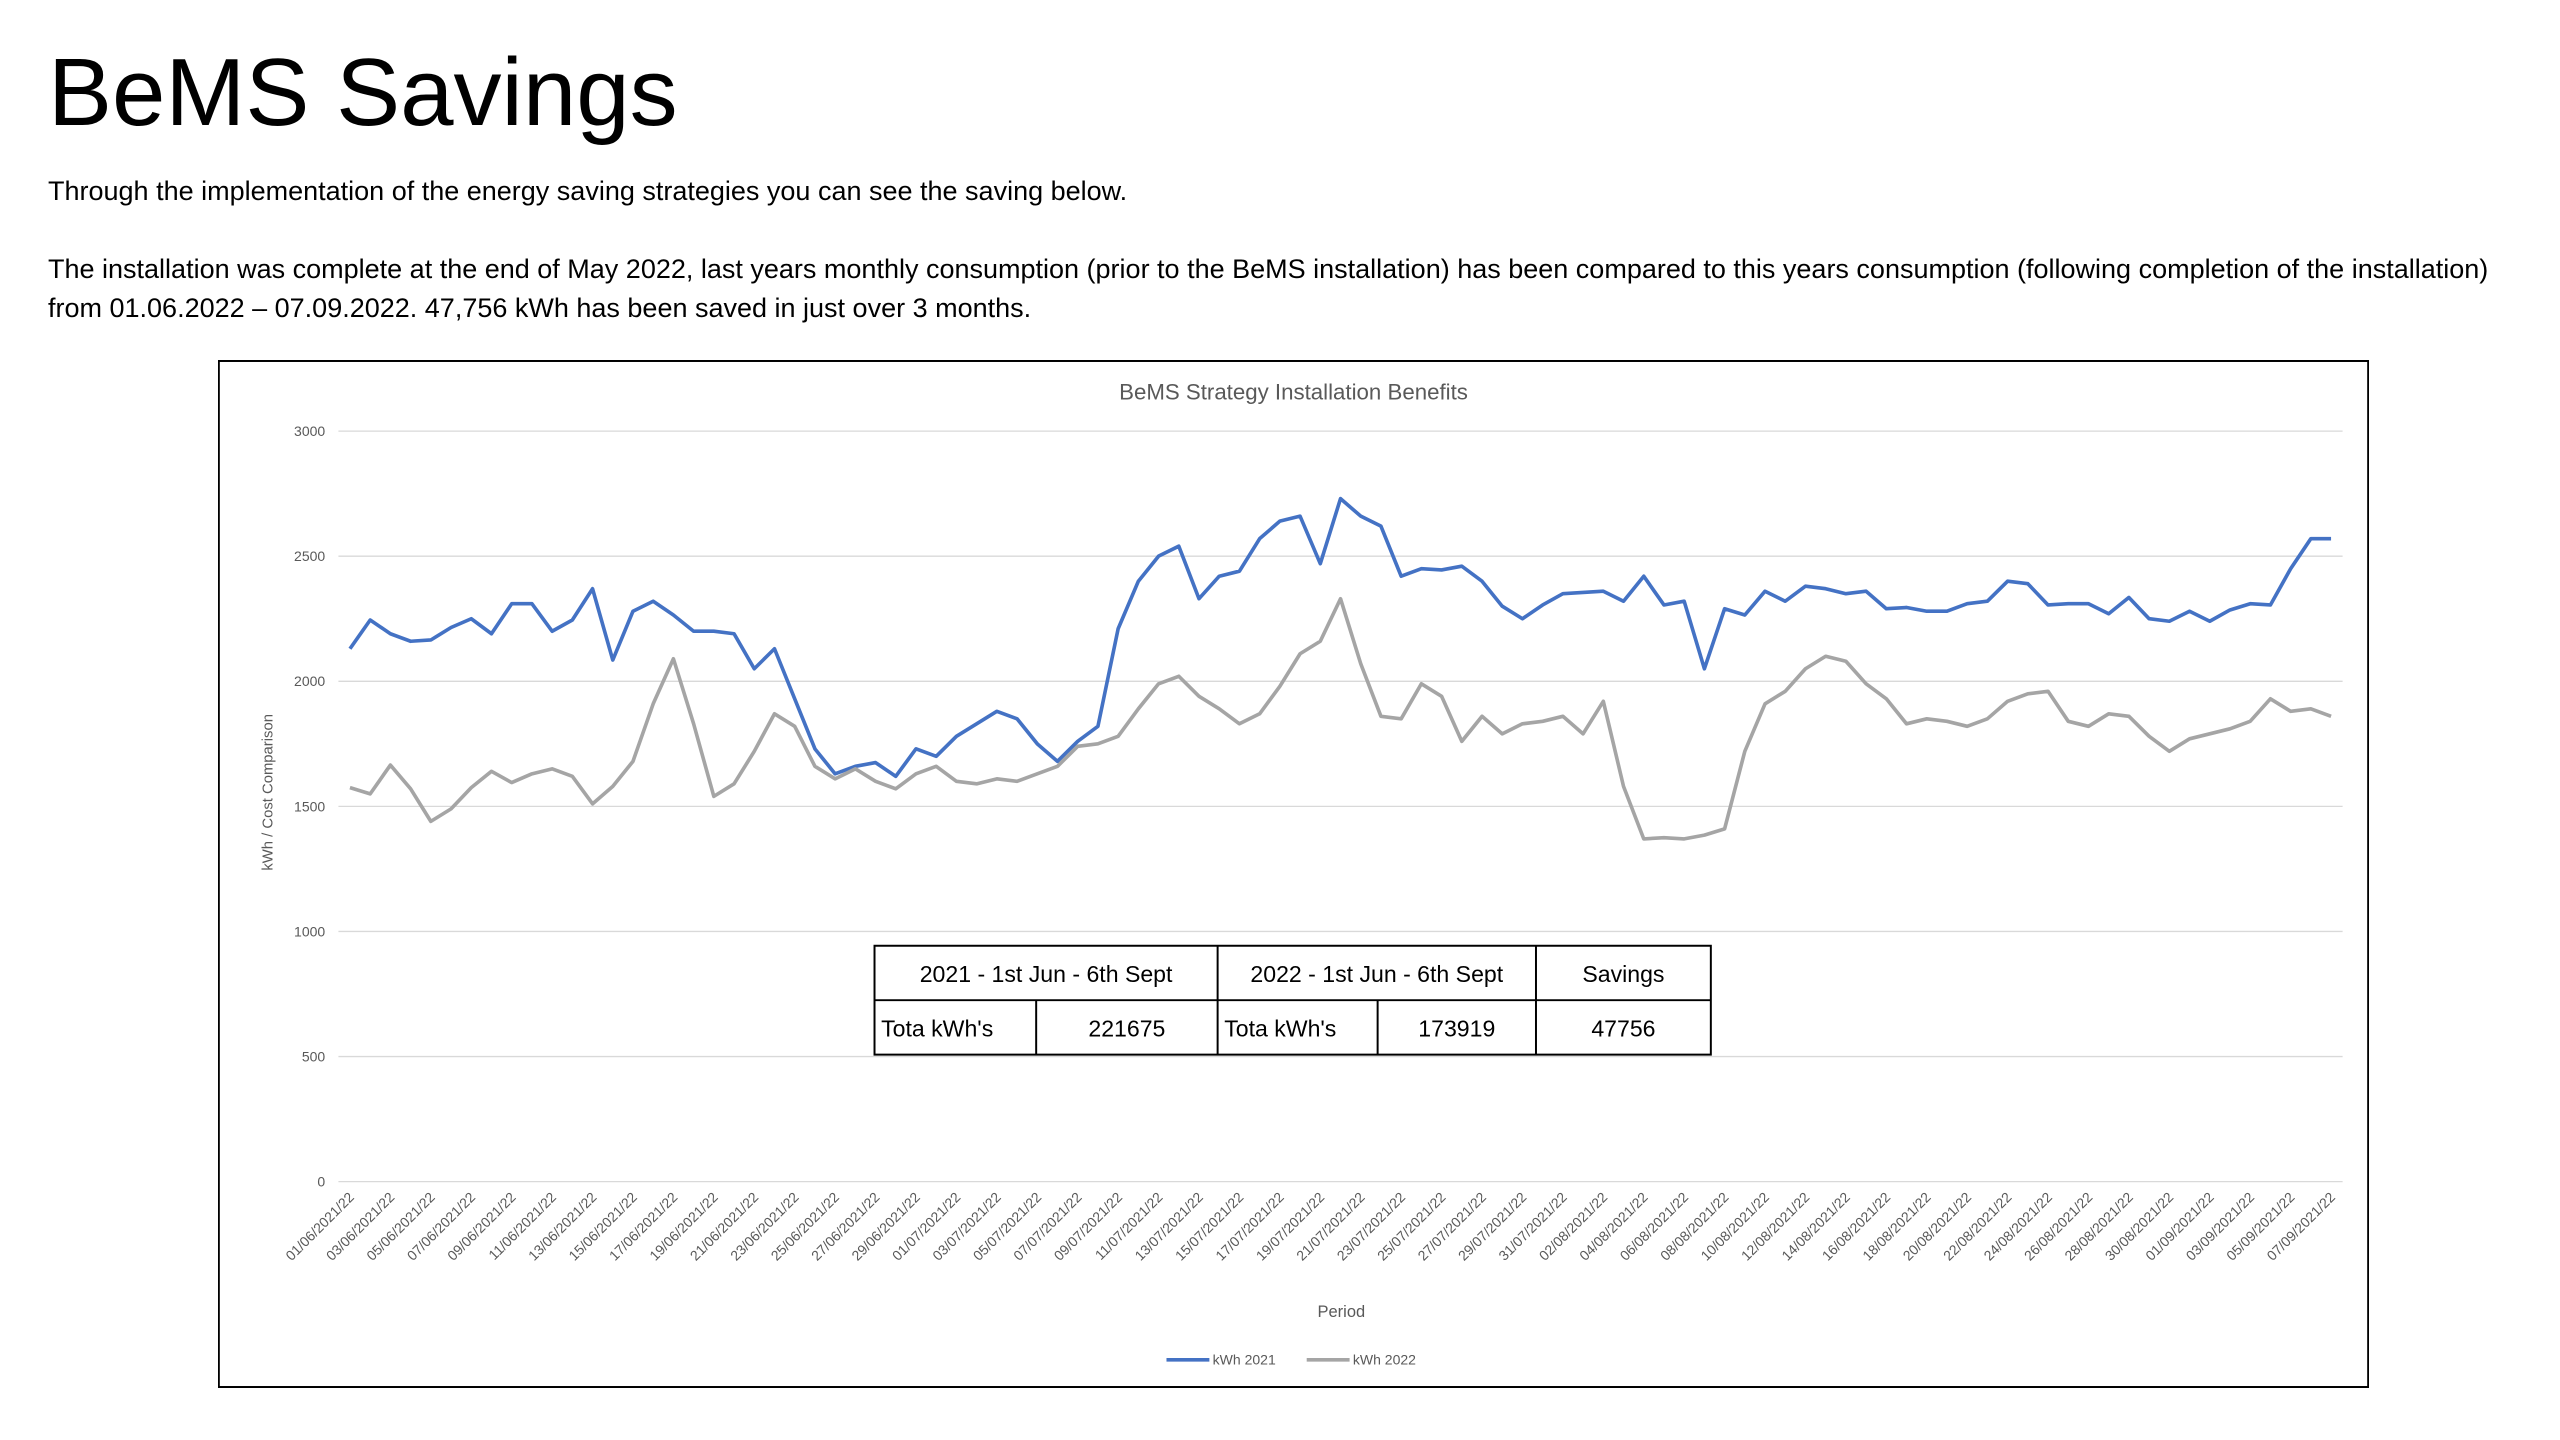 The image size is (2560, 1440). Describe the element at coordinates (1046, 974) in the screenshot. I see `table-header: 2021 - 1st Jun - 6th Sept` at that location.